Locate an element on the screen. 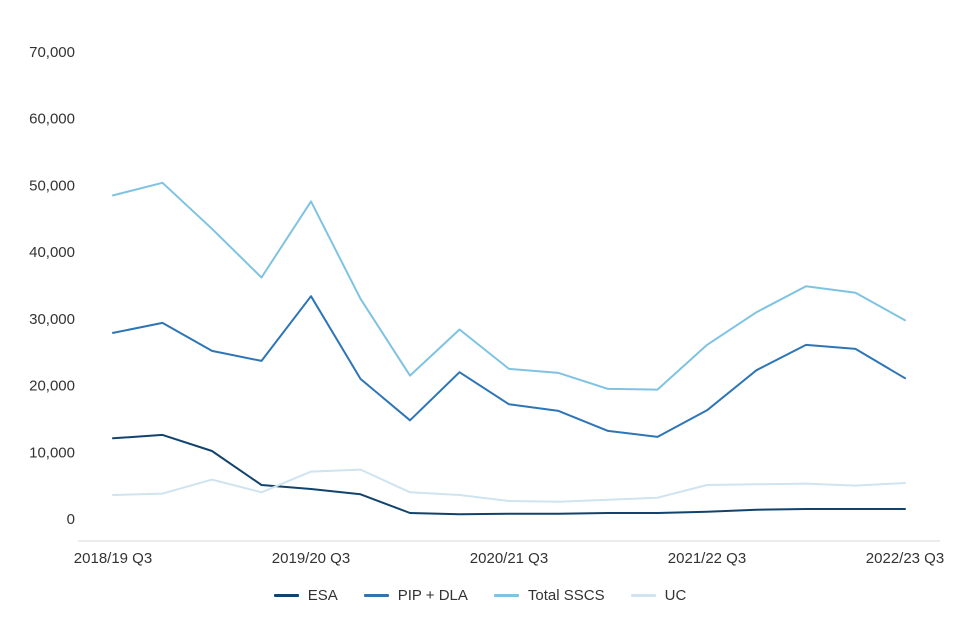  legend-label-total-sscs: Total SSCS is located at coordinates (566, 595).